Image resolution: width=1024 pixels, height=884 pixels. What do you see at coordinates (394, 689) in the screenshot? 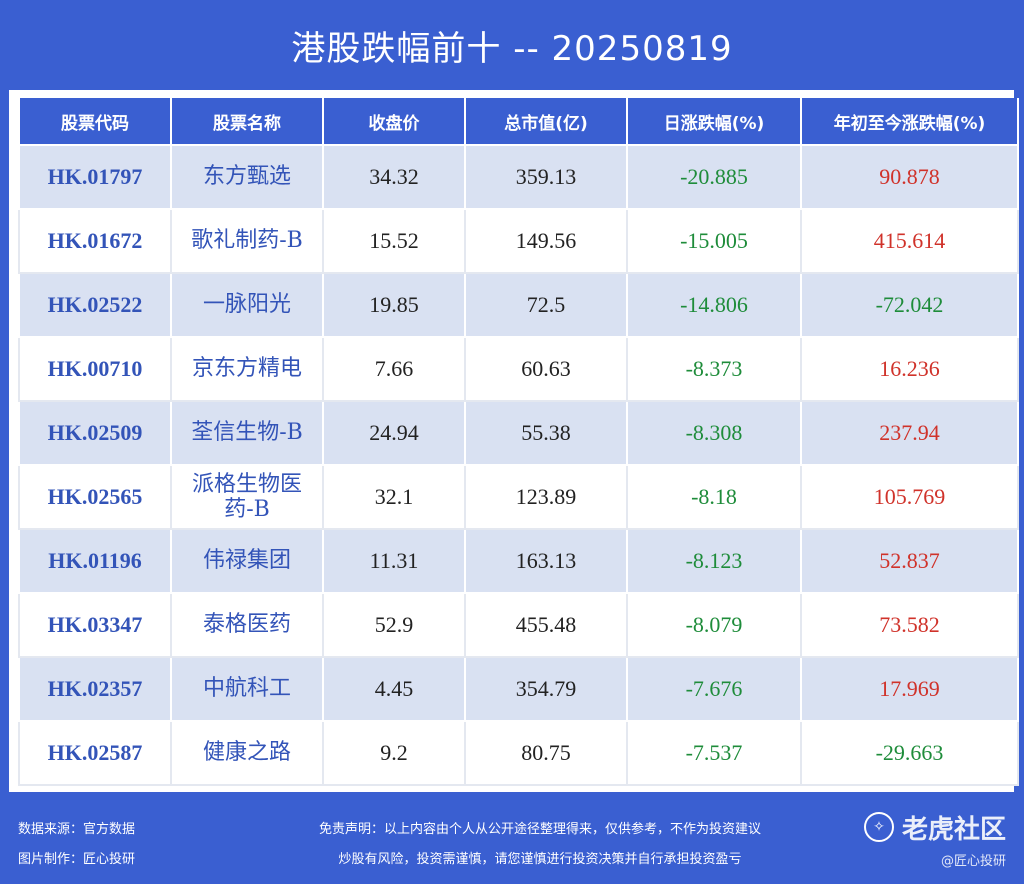
I see `close-price-cell: 4.45` at bounding box center [394, 689].